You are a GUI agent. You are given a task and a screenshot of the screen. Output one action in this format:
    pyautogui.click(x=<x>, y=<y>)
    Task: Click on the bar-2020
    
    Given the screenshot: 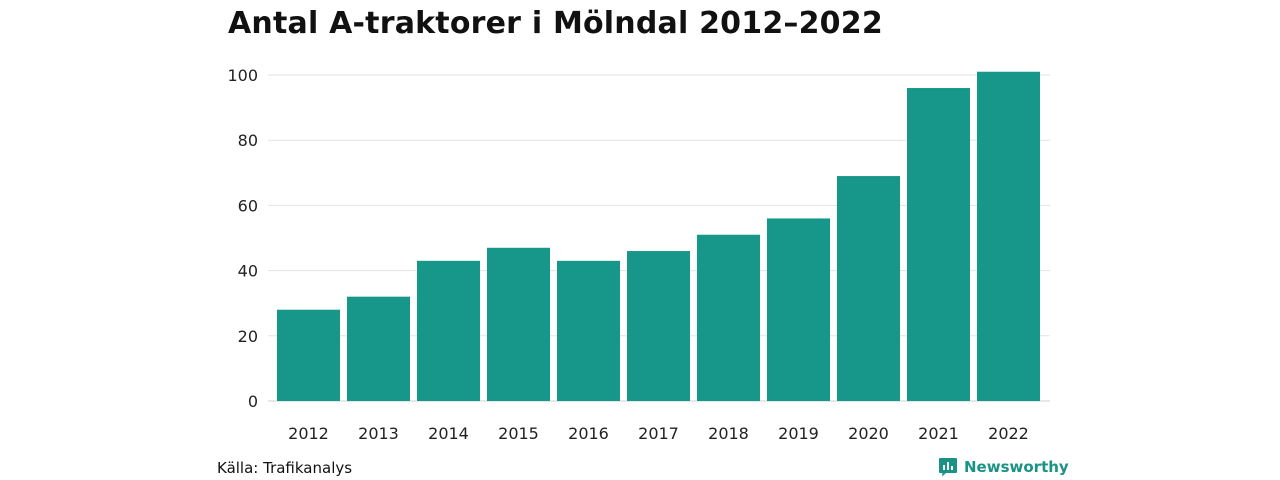 What is the action you would take?
    pyautogui.click(x=868, y=288)
    